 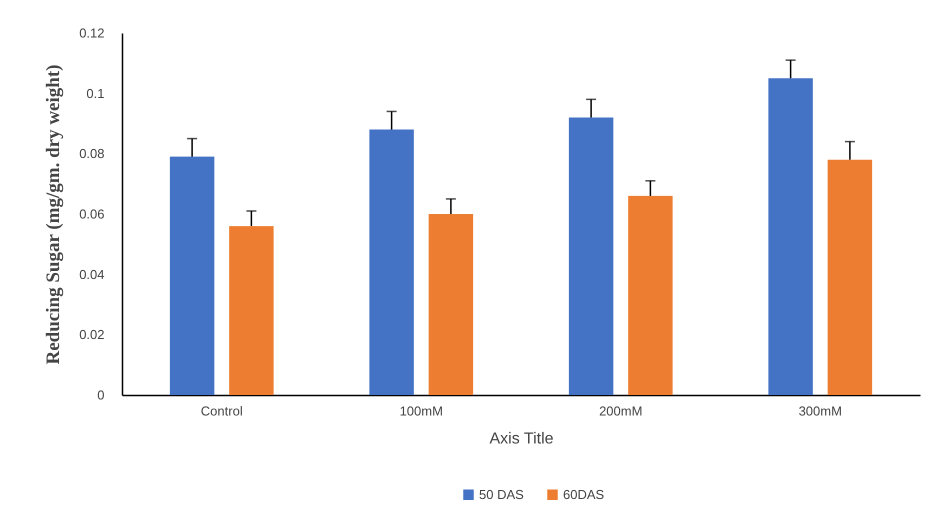 What do you see at coordinates (91, 274) in the screenshot?
I see `y-tick-label: 0.04` at bounding box center [91, 274].